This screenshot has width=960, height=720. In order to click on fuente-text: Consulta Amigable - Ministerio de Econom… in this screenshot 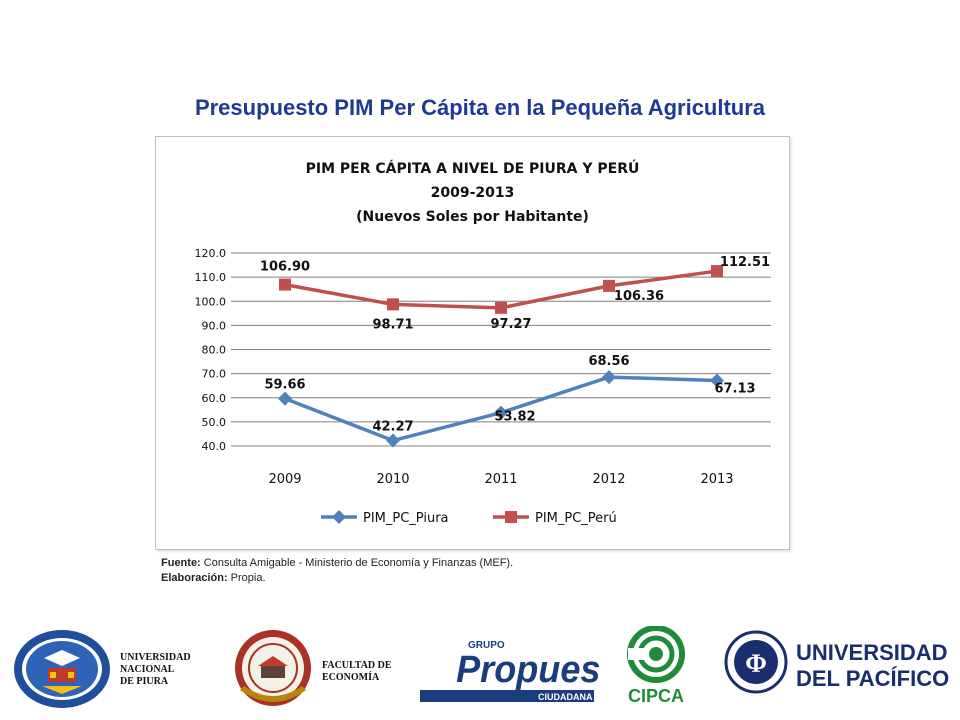, I will do `click(357, 563)`.